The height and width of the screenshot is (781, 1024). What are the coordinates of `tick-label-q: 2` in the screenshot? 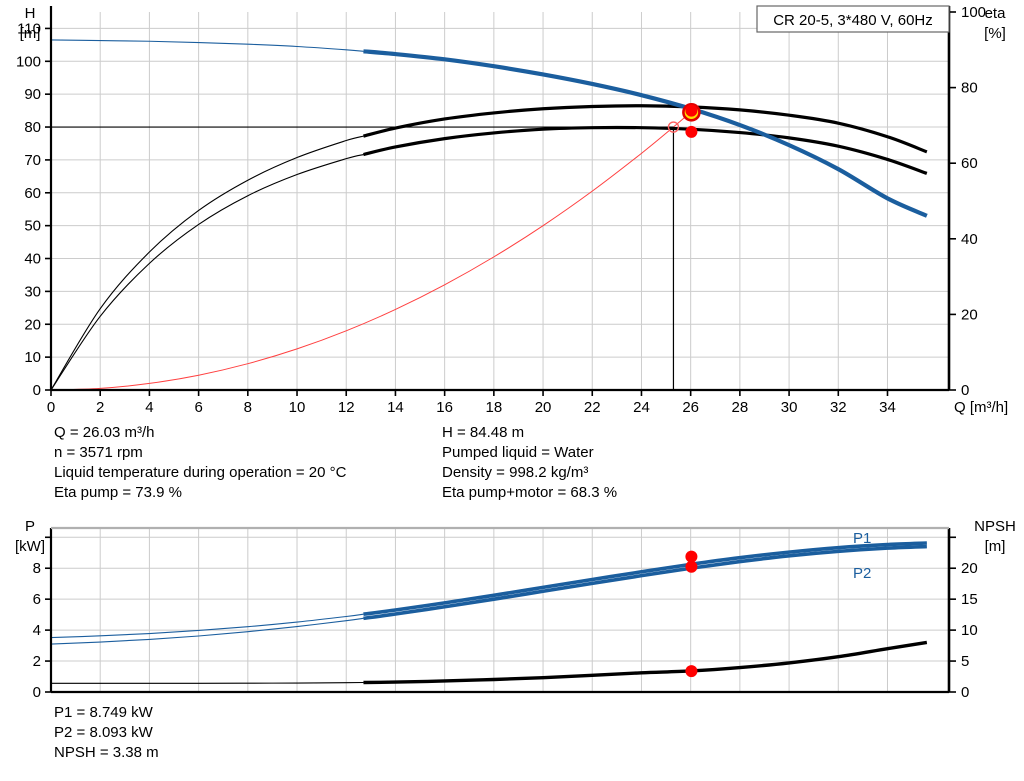 It's located at (100, 407).